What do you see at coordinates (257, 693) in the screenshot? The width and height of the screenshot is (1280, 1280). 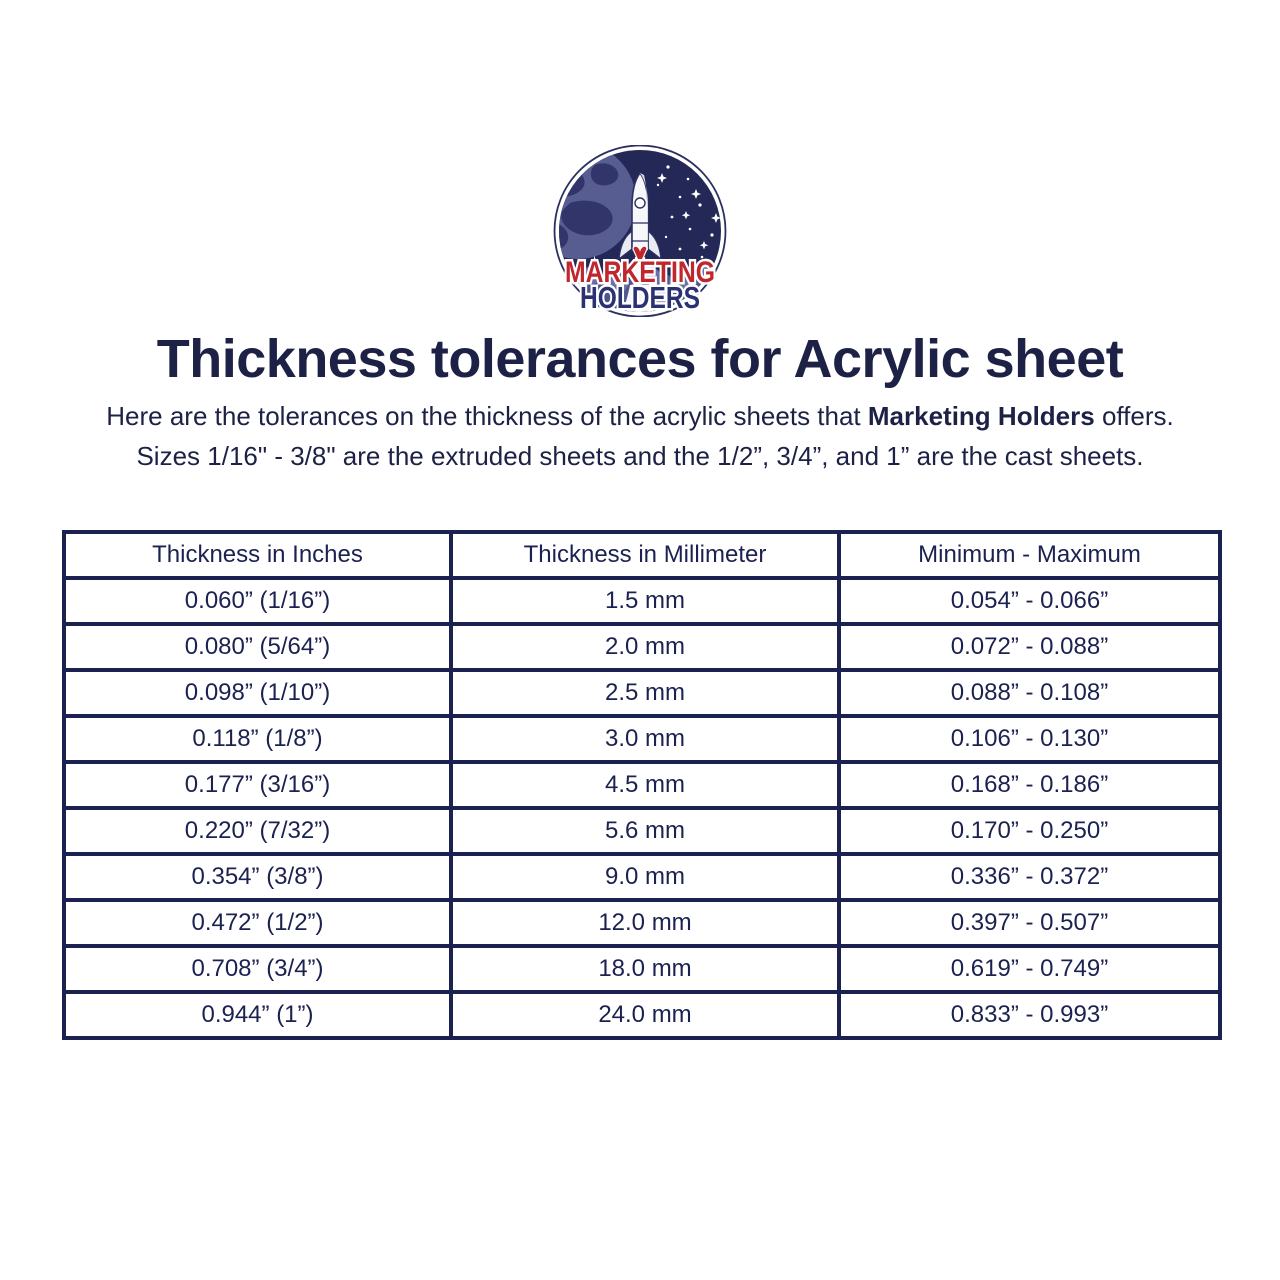 I see `table-cell: 0.098” (1/10”)` at bounding box center [257, 693].